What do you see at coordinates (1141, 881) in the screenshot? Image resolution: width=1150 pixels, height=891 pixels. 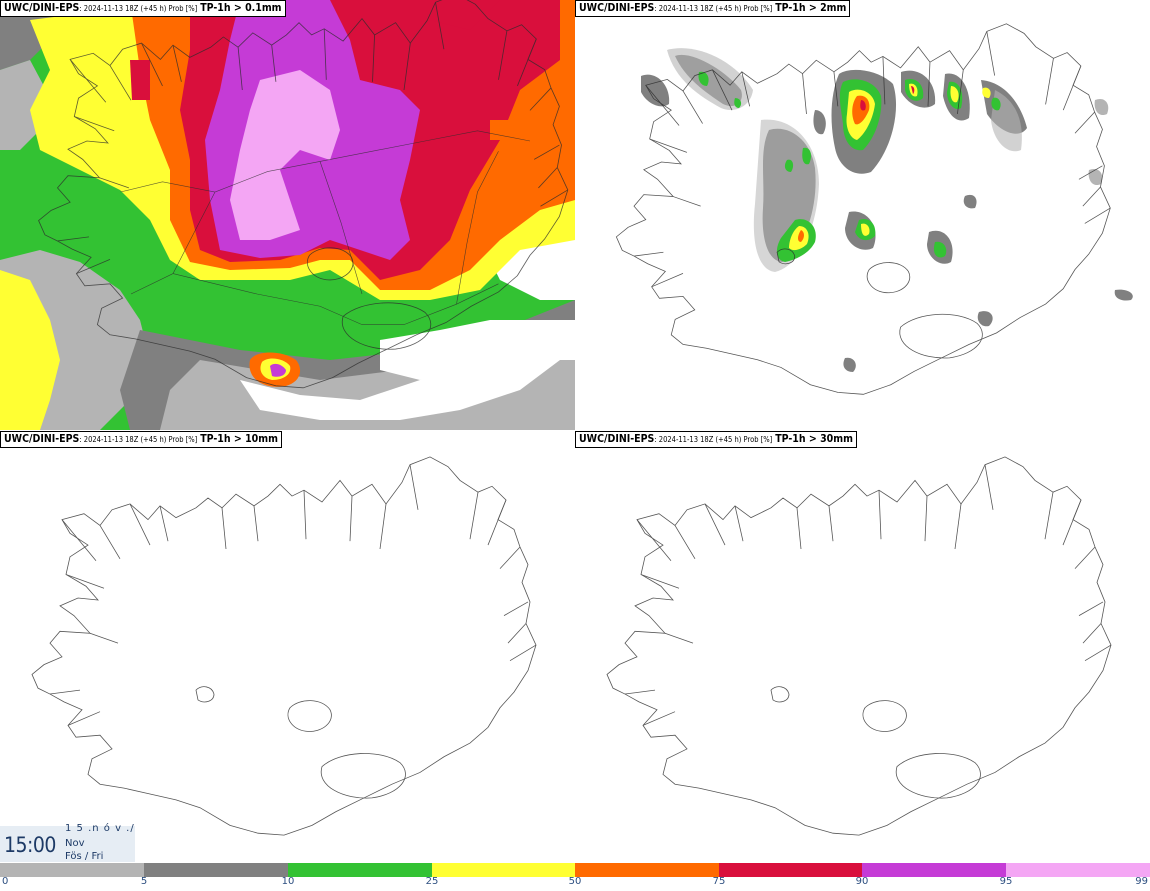 I see `colorbar-tick: 99` at bounding box center [1141, 881].